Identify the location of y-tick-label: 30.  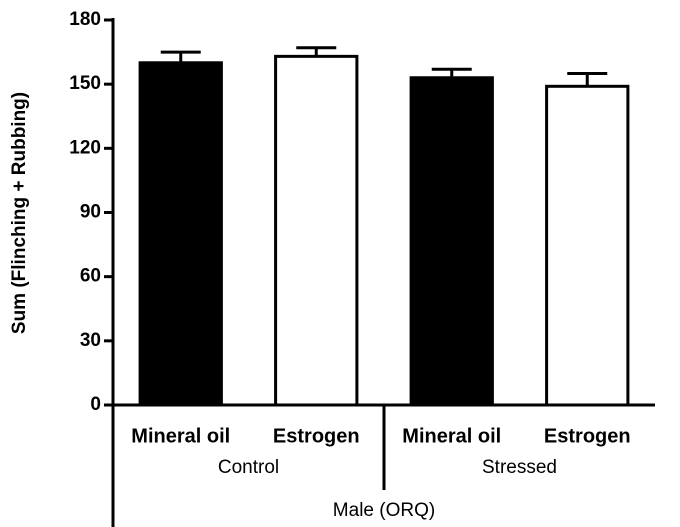
(90, 340).